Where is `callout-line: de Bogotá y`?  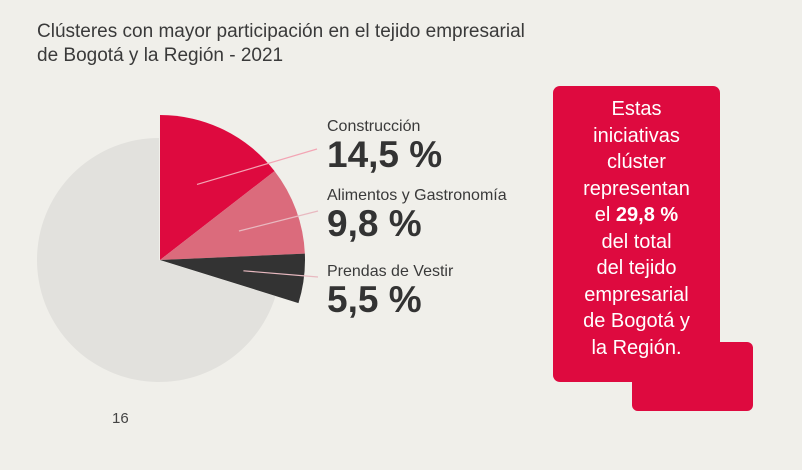
callout-line: de Bogotá y is located at coordinates (636, 321).